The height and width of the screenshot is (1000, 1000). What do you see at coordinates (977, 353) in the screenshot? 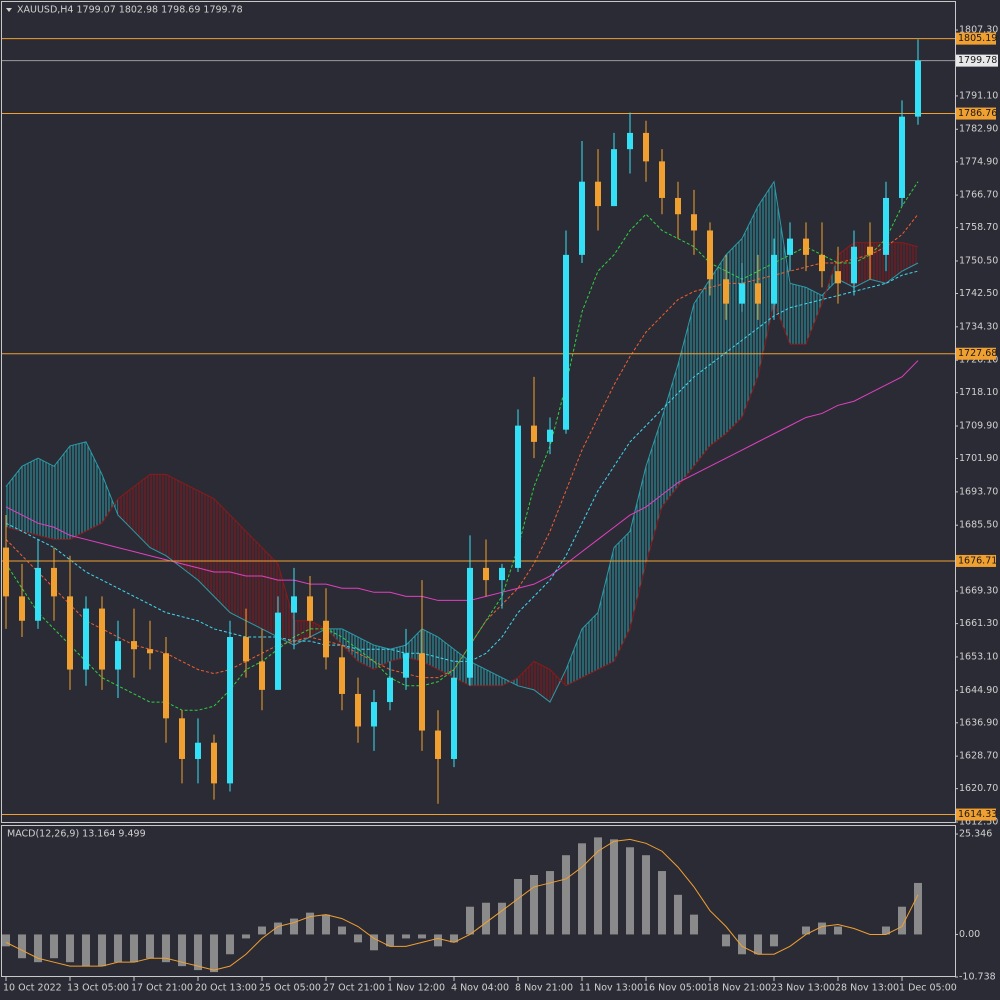
I see `level-label: 1727.68` at bounding box center [977, 353].